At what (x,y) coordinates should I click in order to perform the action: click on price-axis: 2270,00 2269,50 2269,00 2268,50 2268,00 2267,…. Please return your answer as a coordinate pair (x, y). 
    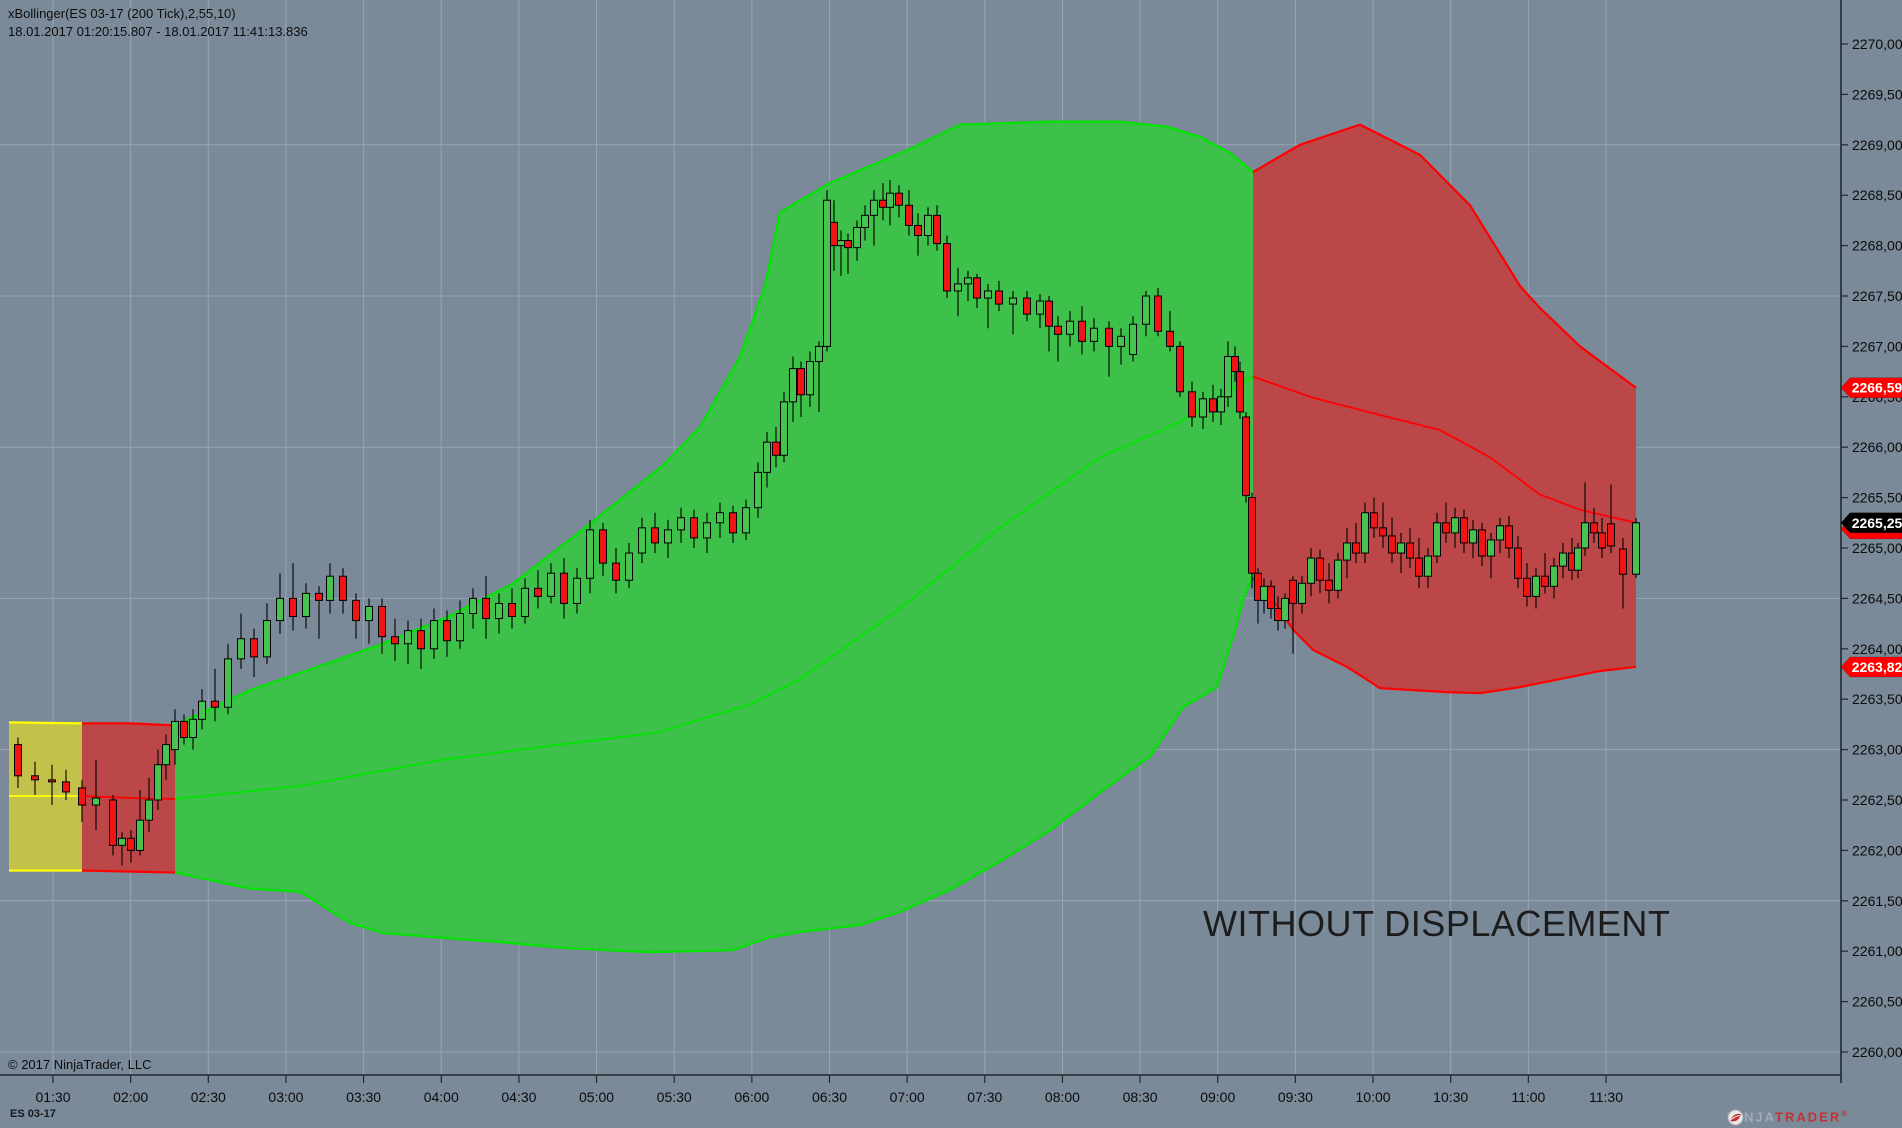
    Looking at the image, I should click on (1871, 548).